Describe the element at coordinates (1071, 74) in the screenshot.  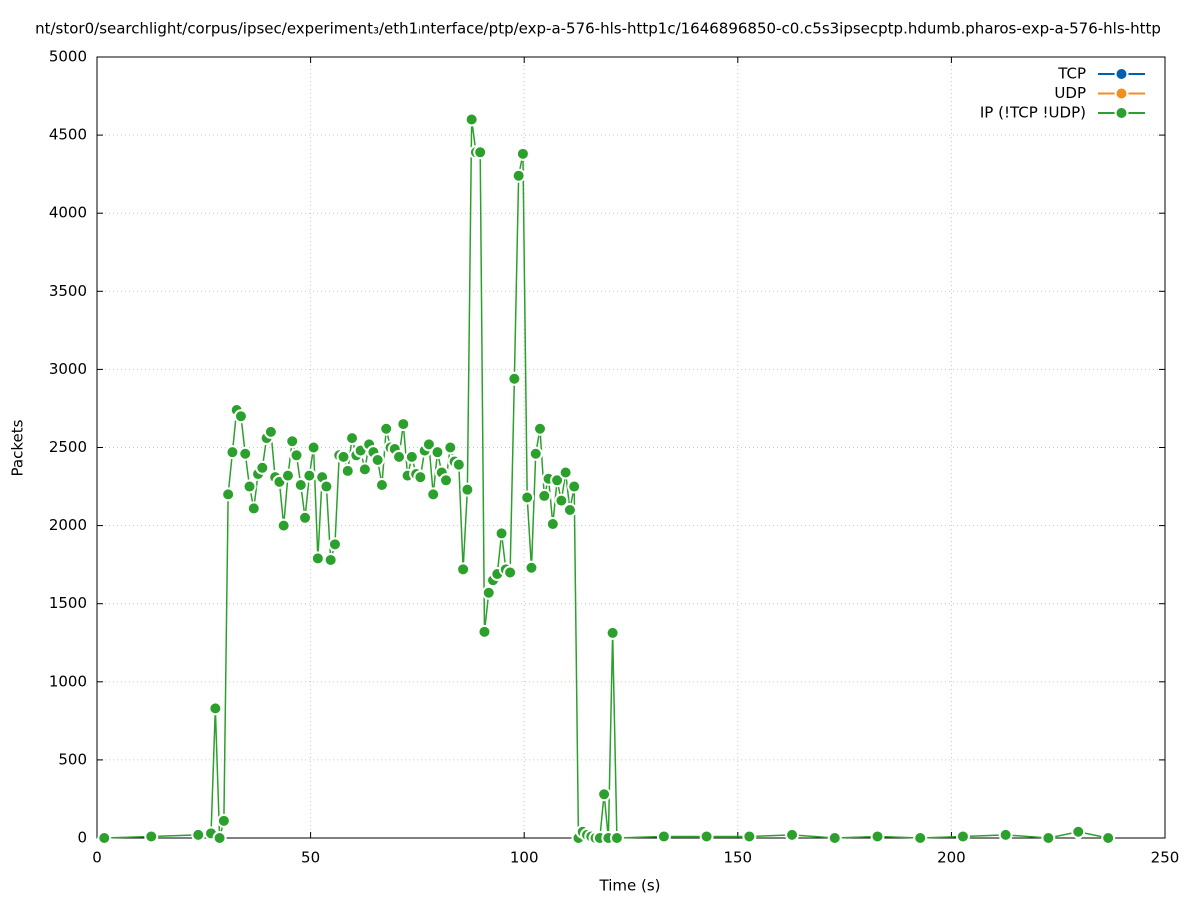
I see `legend-label: TCP` at that location.